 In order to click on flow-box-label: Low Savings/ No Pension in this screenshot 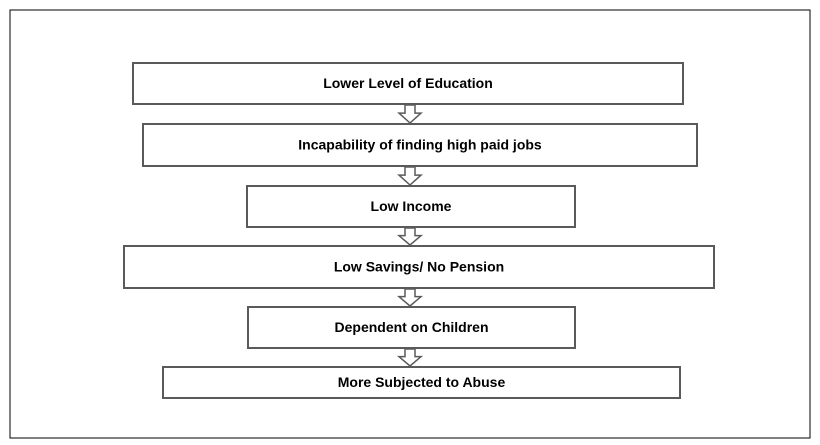, I will do `click(419, 267)`.